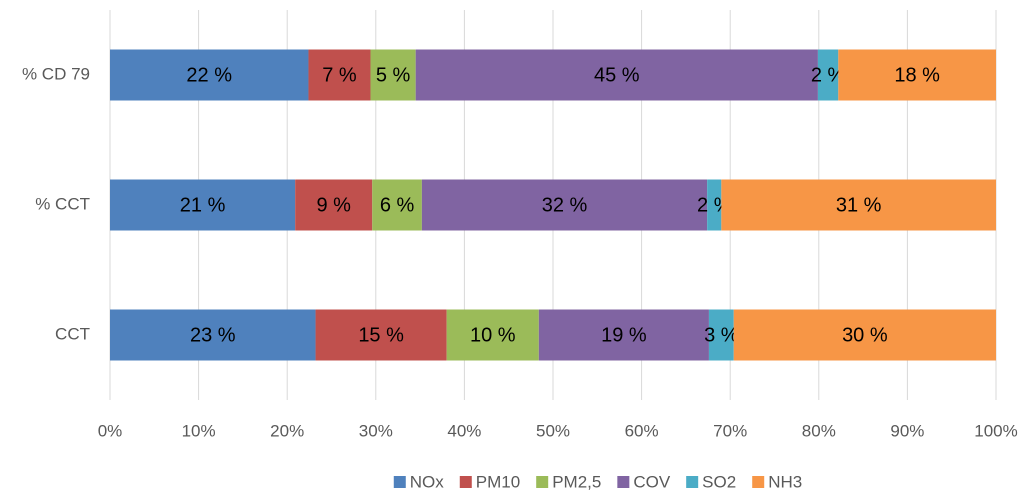 Image resolution: width=1028 pixels, height=493 pixels. What do you see at coordinates (464, 430) in the screenshot?
I see `x-tick-label: 40%` at bounding box center [464, 430].